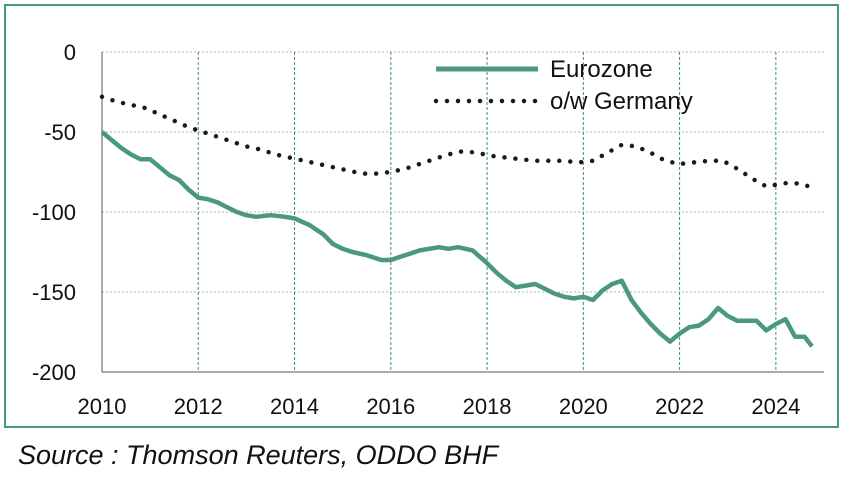  What do you see at coordinates (60, 132) in the screenshot?
I see `y-tick-label: -50` at bounding box center [60, 132].